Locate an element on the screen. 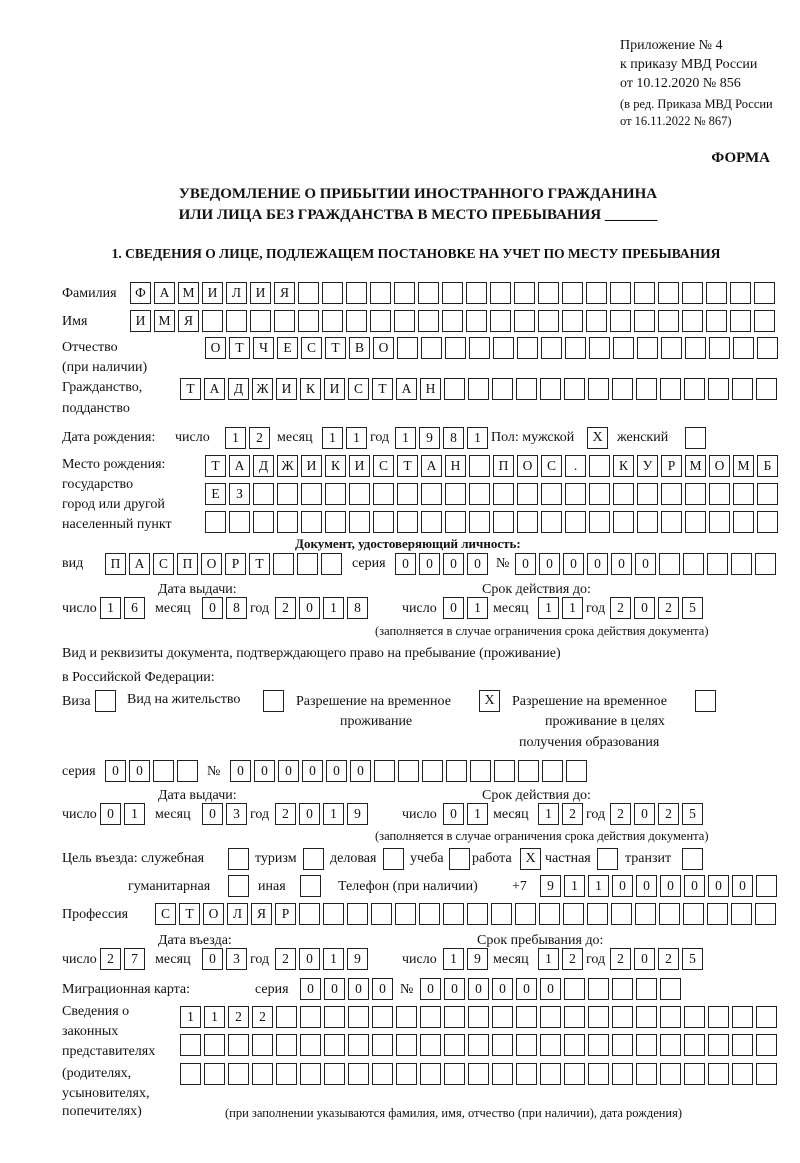 The height and width of the screenshot is (1163, 800). char-cell: М is located at coordinates (695, 466).